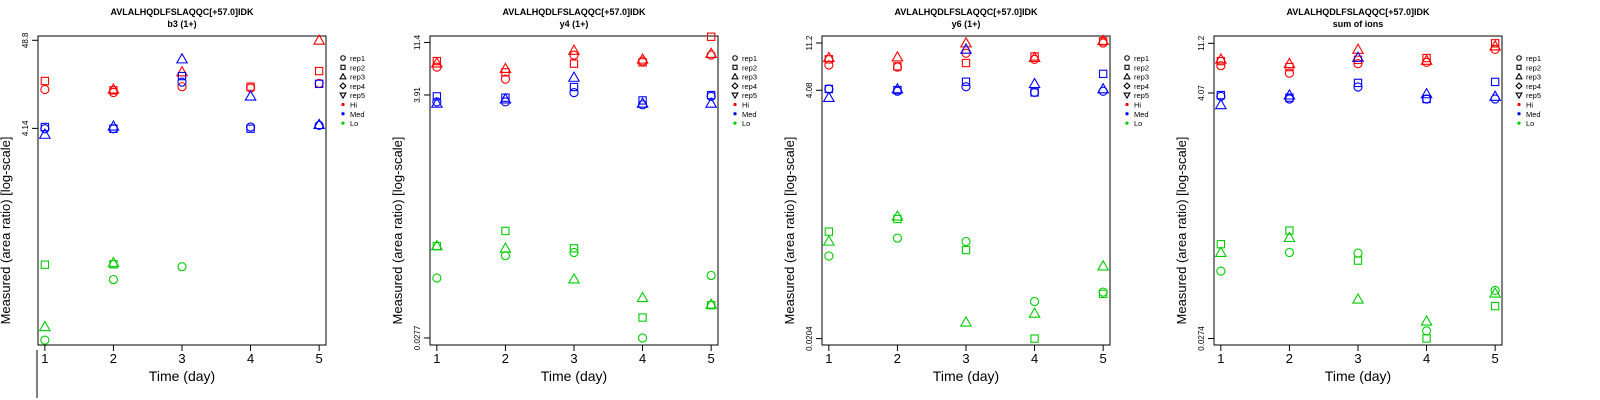 The height and width of the screenshot is (400, 1600). I want to click on chart-title: AVLALHQDLFSLAQQC[+57.0]IDK, so click(182, 12).